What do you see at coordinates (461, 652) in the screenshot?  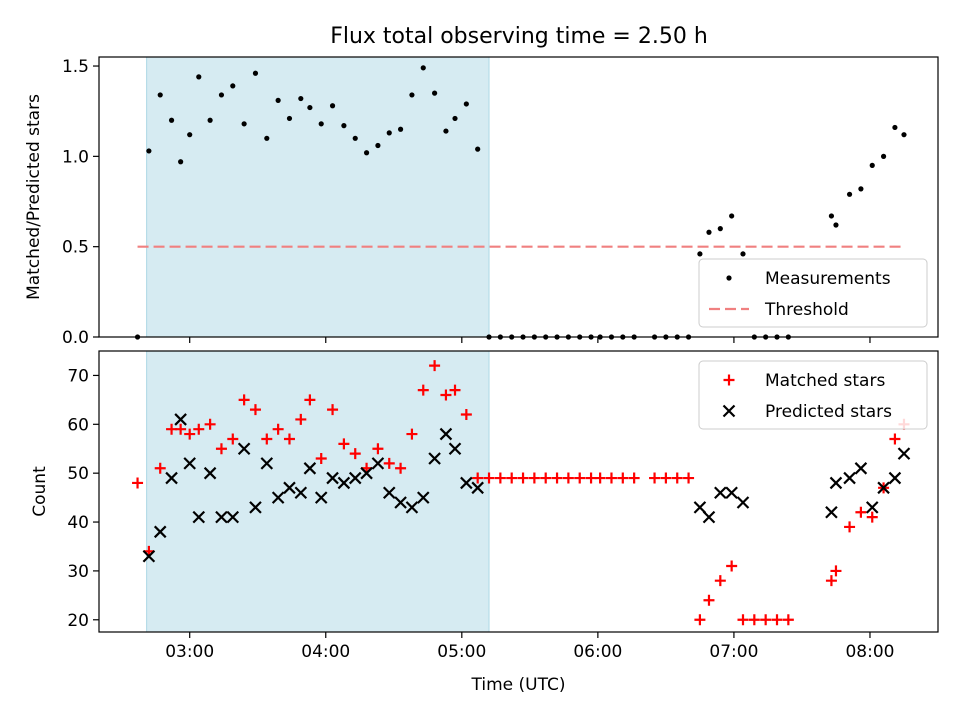 I see `x-tick-label: 05:00` at bounding box center [461, 652].